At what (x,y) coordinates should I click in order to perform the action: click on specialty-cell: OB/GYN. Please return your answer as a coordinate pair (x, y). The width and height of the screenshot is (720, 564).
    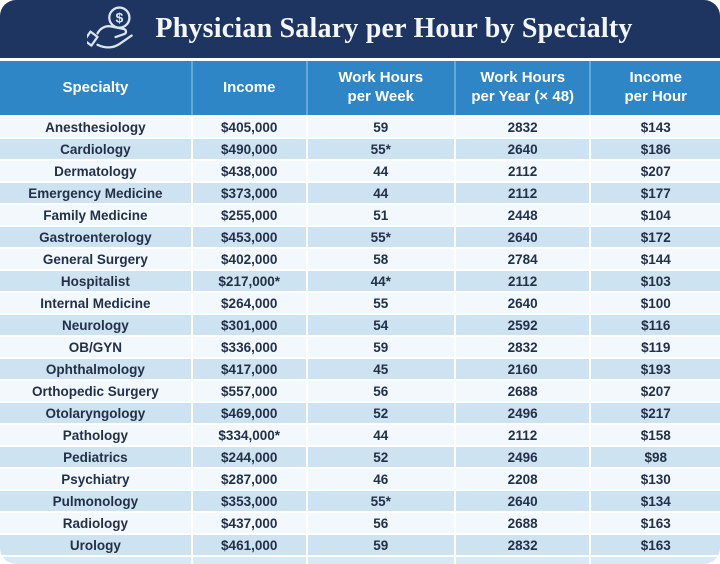
    Looking at the image, I should click on (95, 347).